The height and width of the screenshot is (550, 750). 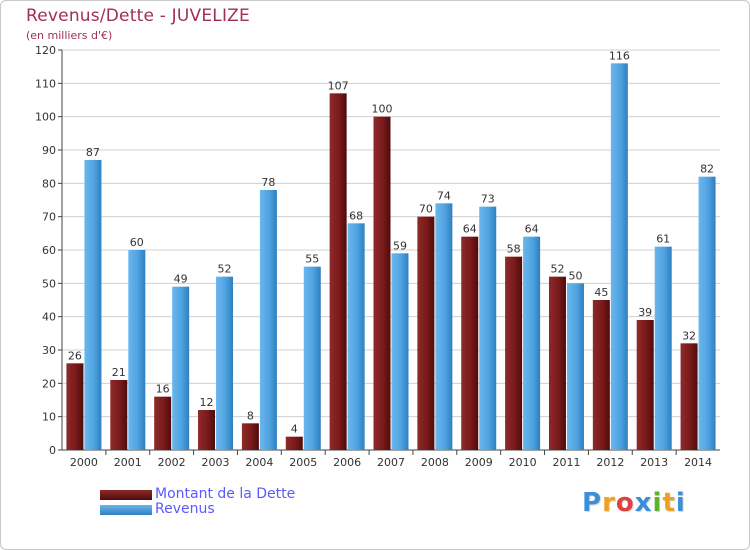 What do you see at coordinates (126, 495) in the screenshot?
I see `legend-swatch-debt` at bounding box center [126, 495].